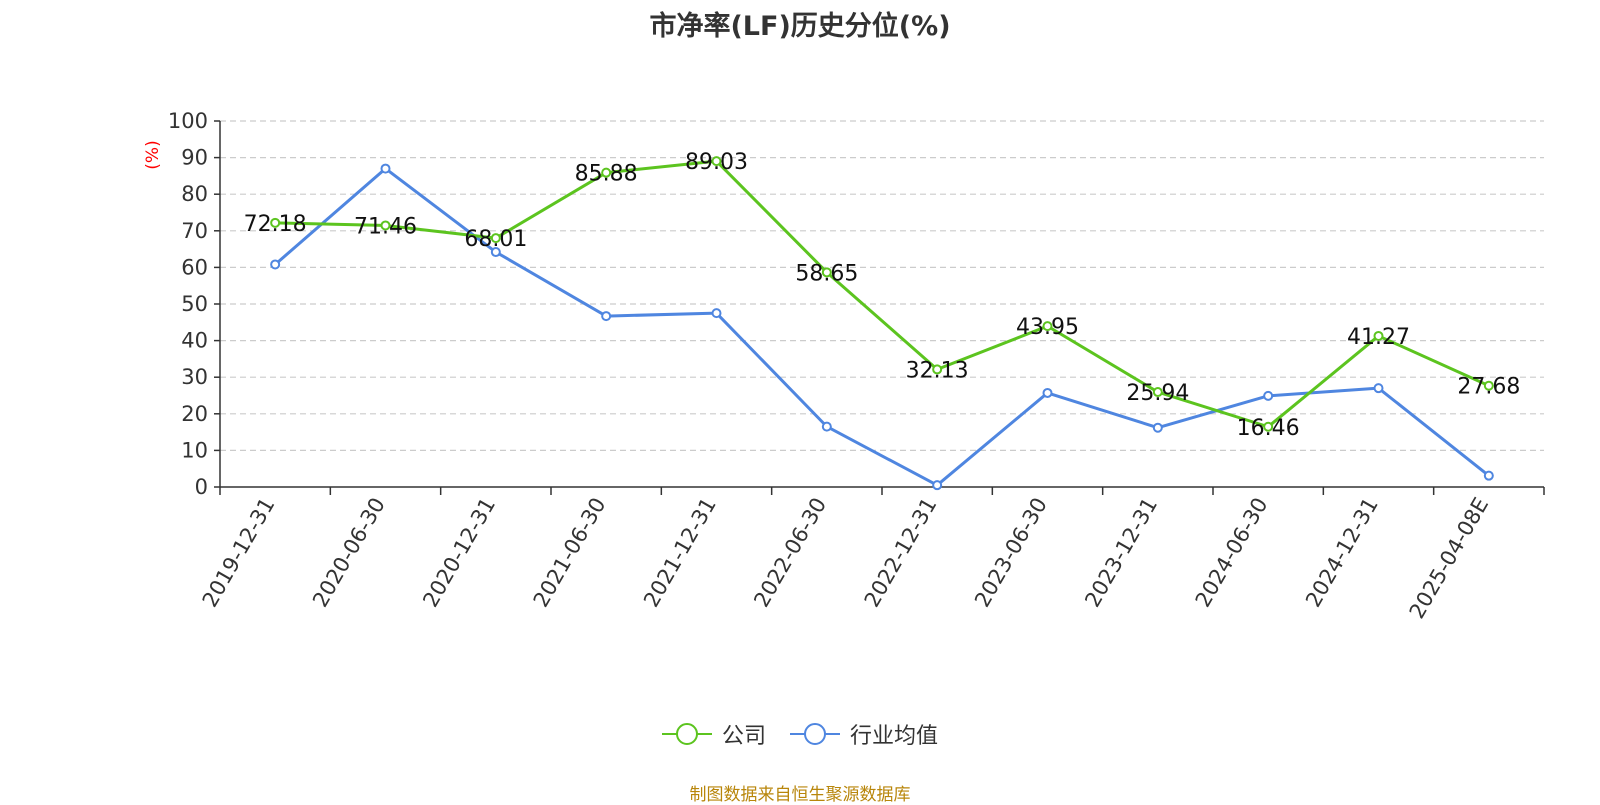  I want to click on legend-label-company: 公司, so click(743, 736).